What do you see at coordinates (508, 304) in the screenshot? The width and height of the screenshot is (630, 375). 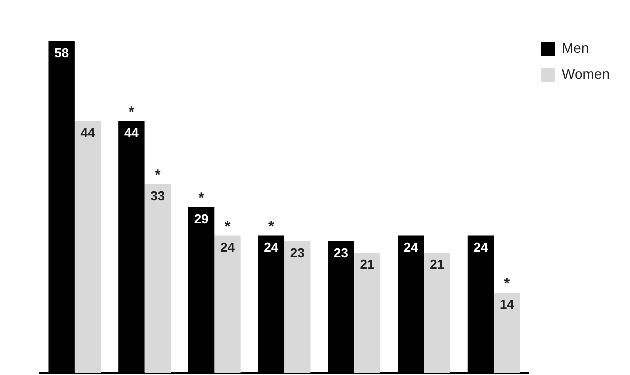 I see `data-label: 14` at bounding box center [508, 304].